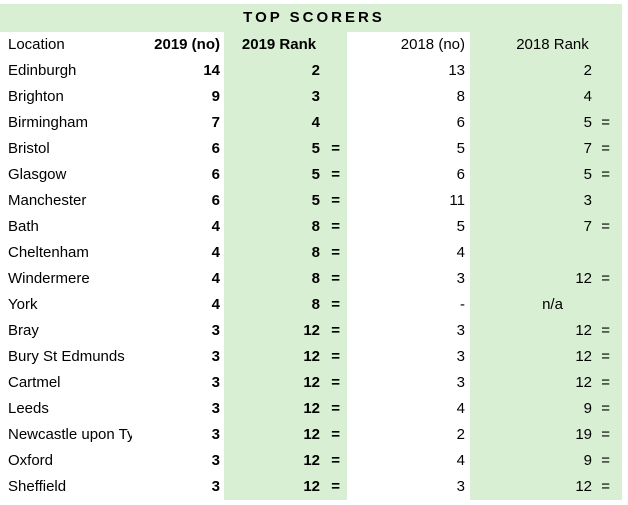 This screenshot has width=628, height=505. I want to click on title-bg, so click(311, 18).